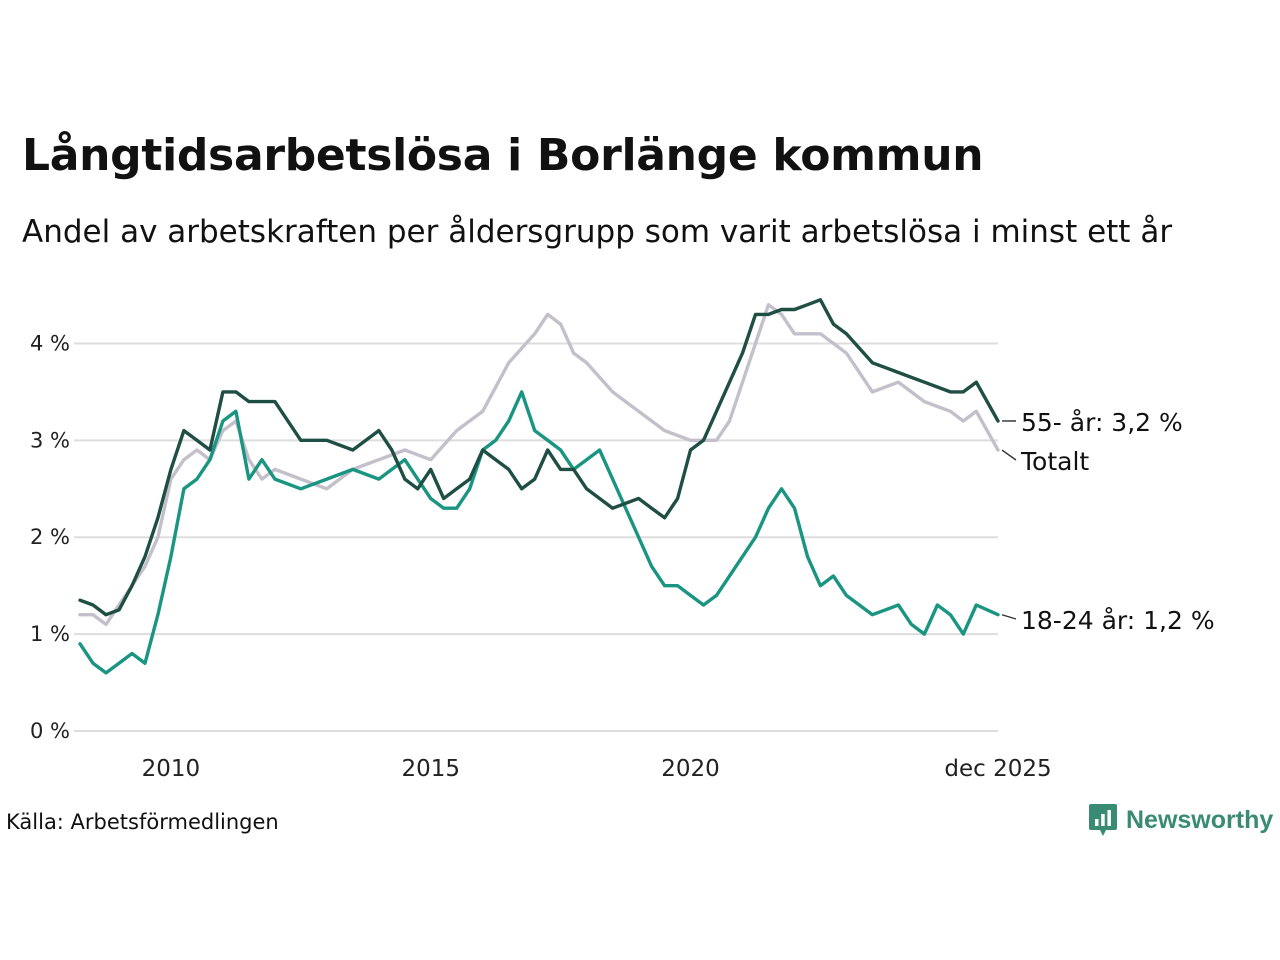 The image size is (1280, 960). What do you see at coordinates (50, 731) in the screenshot?
I see `y-tick-label: 0 %` at bounding box center [50, 731].